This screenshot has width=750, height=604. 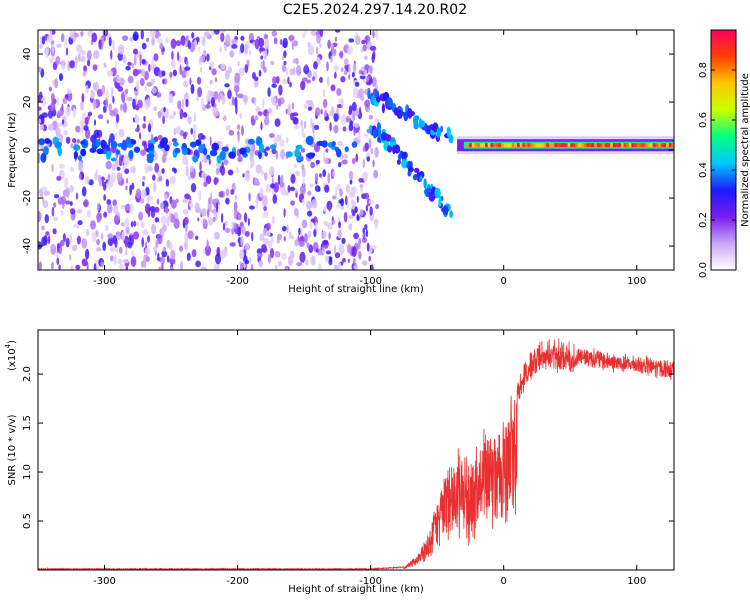 I want to click on branch-blob, so click(x=439, y=132).